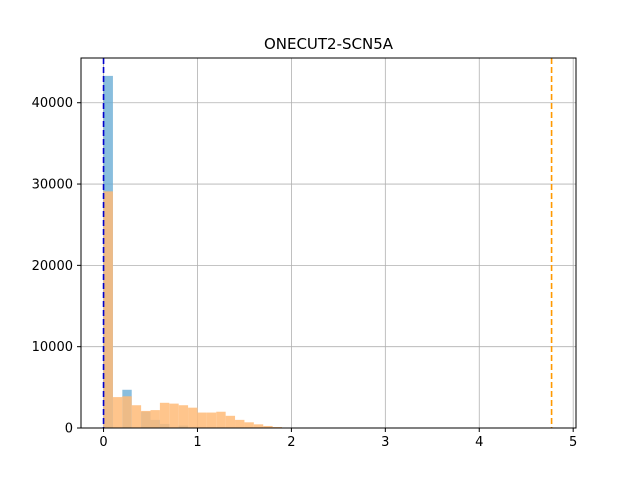 The height and width of the screenshot is (480, 640). Describe the element at coordinates (197, 442) in the screenshot. I see `x-tick-label-1: 1` at that location.